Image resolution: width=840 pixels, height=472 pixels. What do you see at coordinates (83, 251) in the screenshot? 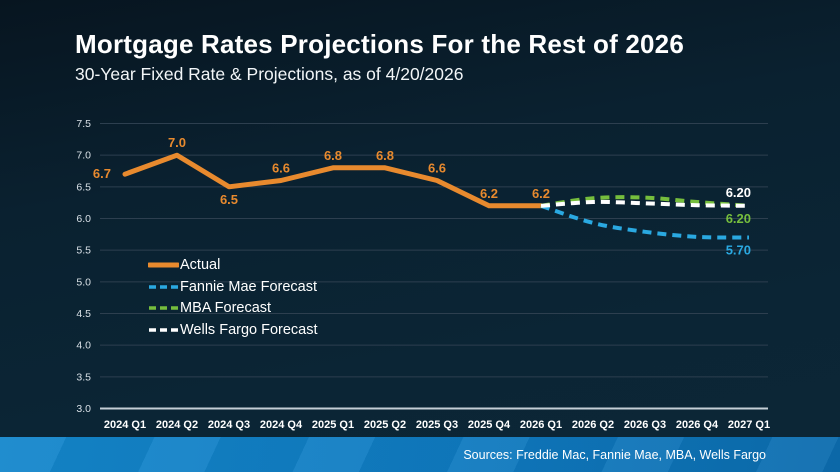
I see `y-tick-label: 5.5` at bounding box center [83, 251].